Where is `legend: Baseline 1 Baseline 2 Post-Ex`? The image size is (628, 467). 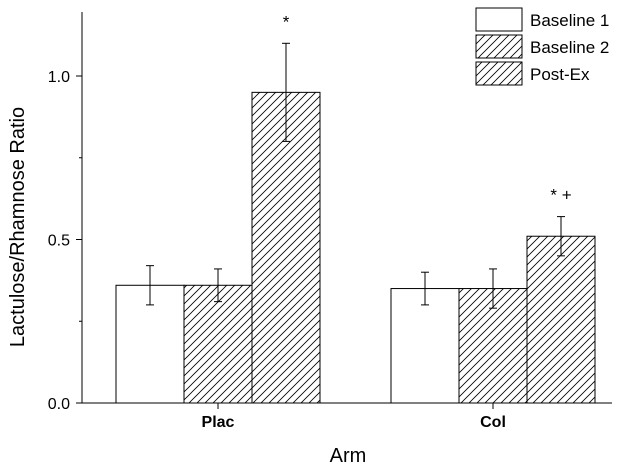 legend: Baseline 1 Baseline 2 Post-Ex is located at coordinates (542, 46).